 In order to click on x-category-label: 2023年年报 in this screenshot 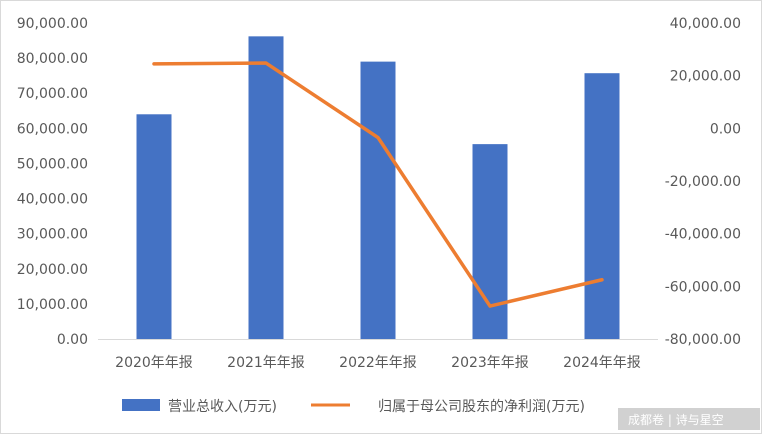, I will do `click(490, 363)`.